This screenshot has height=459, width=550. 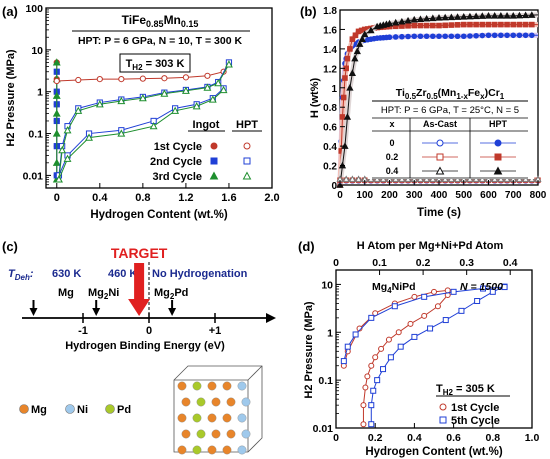 I want to click on panel-b-title: Ti0.5Zr0.5(Mn1-xFex)Cr1, so click(x=450, y=94).